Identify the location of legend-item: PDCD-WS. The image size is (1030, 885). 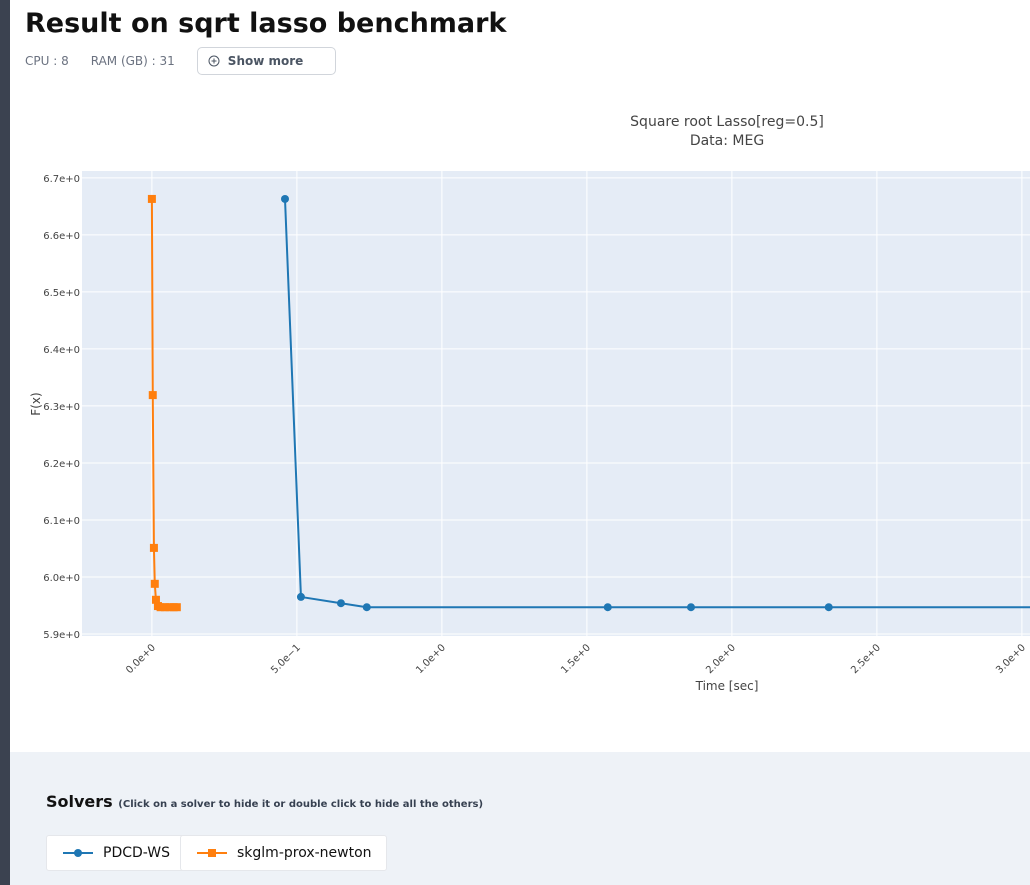
(115, 853).